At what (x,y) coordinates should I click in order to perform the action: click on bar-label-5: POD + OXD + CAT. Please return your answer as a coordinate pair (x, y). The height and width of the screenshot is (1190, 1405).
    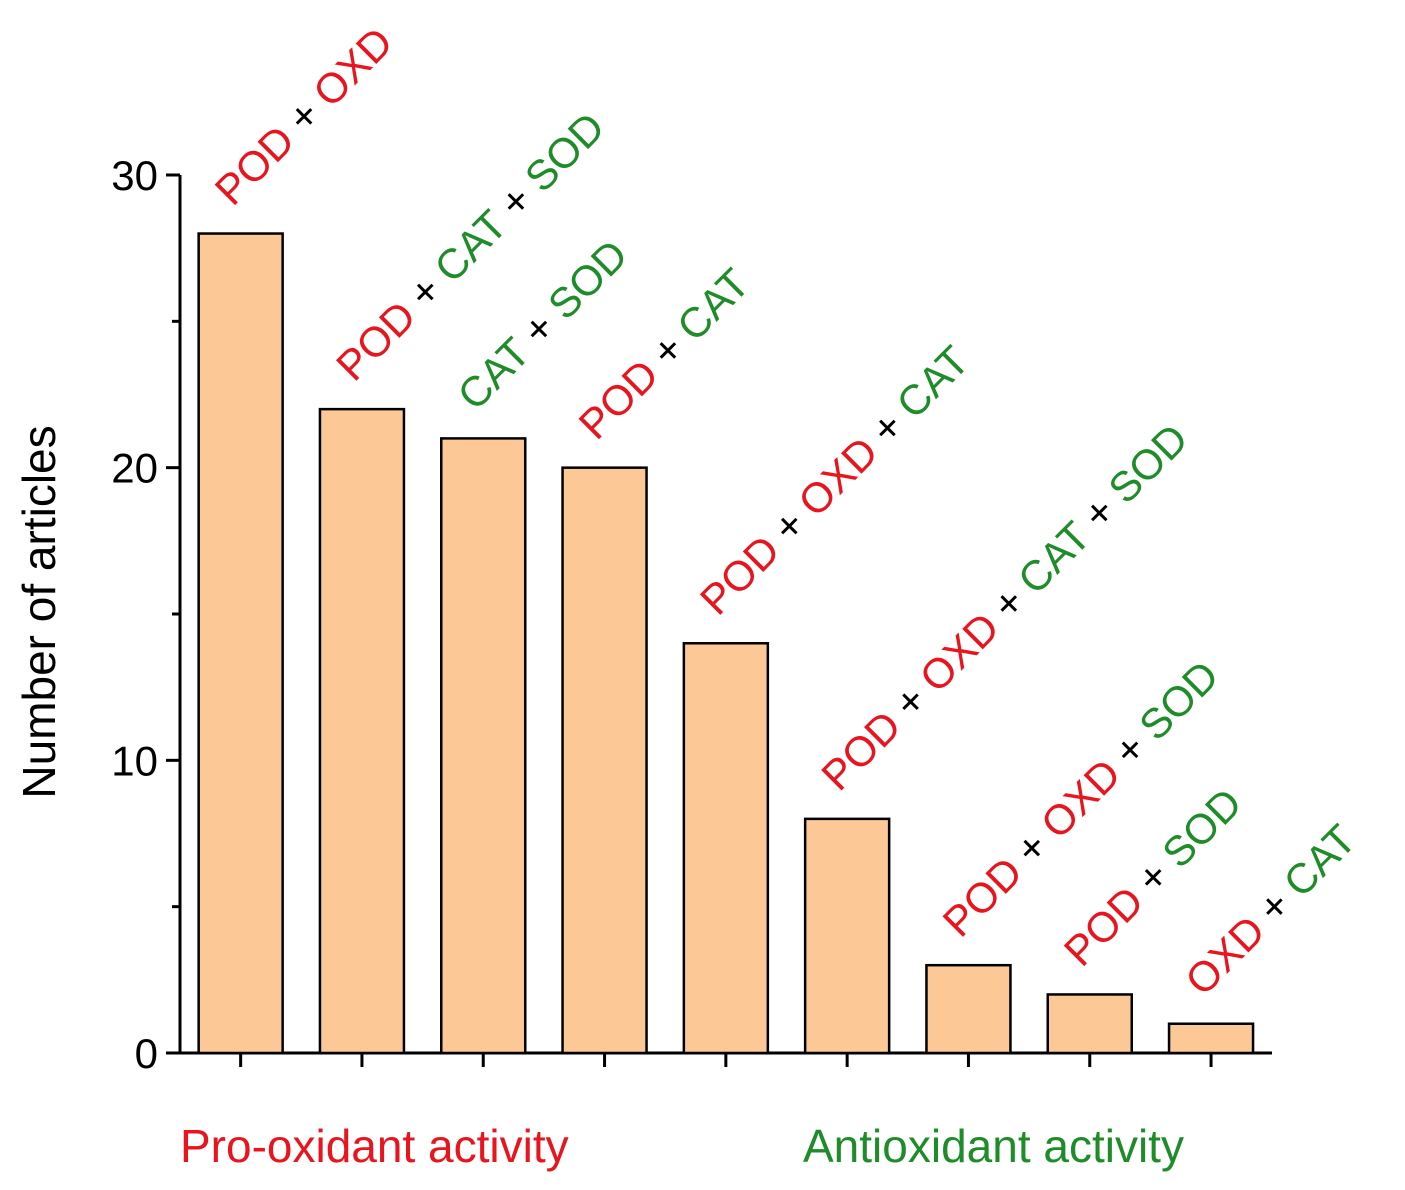
    Looking at the image, I should click on (834, 480).